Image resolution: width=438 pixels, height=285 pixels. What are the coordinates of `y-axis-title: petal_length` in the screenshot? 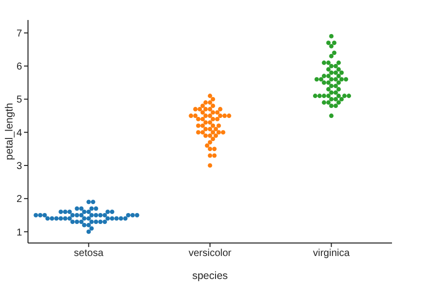 It's located at (10, 131).